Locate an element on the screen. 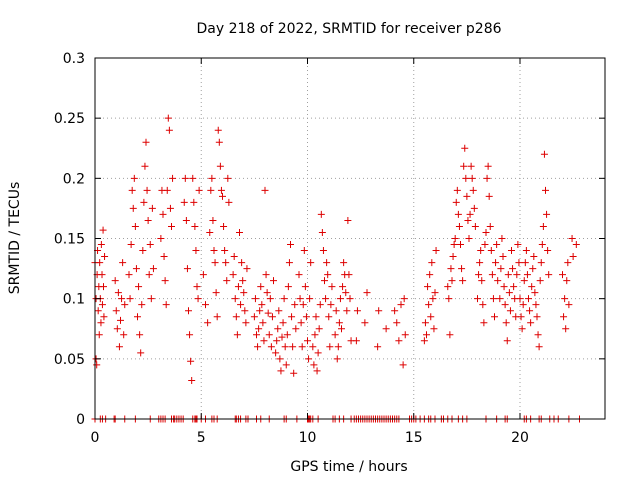 The image size is (640, 480). y-tick-label: 0.3 is located at coordinates (74, 59).